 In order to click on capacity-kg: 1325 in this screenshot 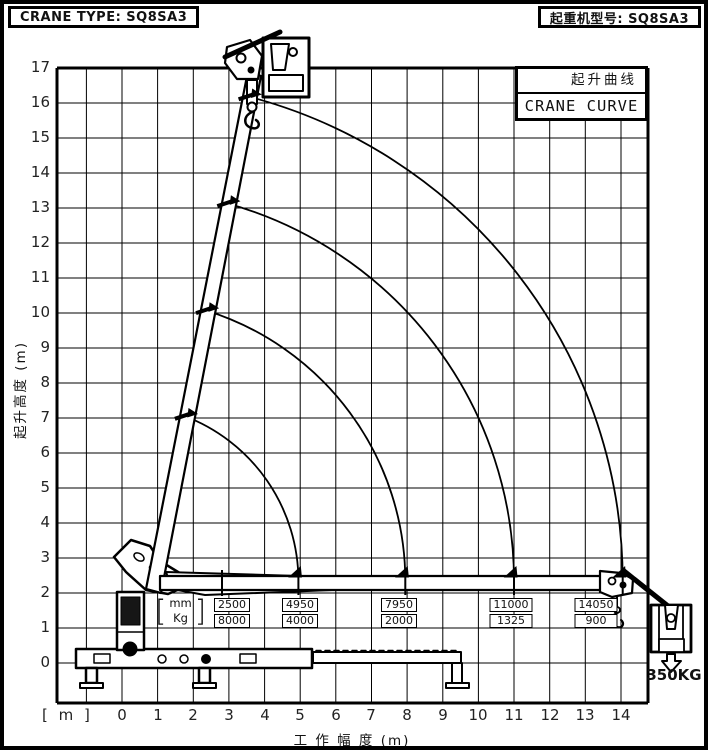, I will do `click(511, 621)`.